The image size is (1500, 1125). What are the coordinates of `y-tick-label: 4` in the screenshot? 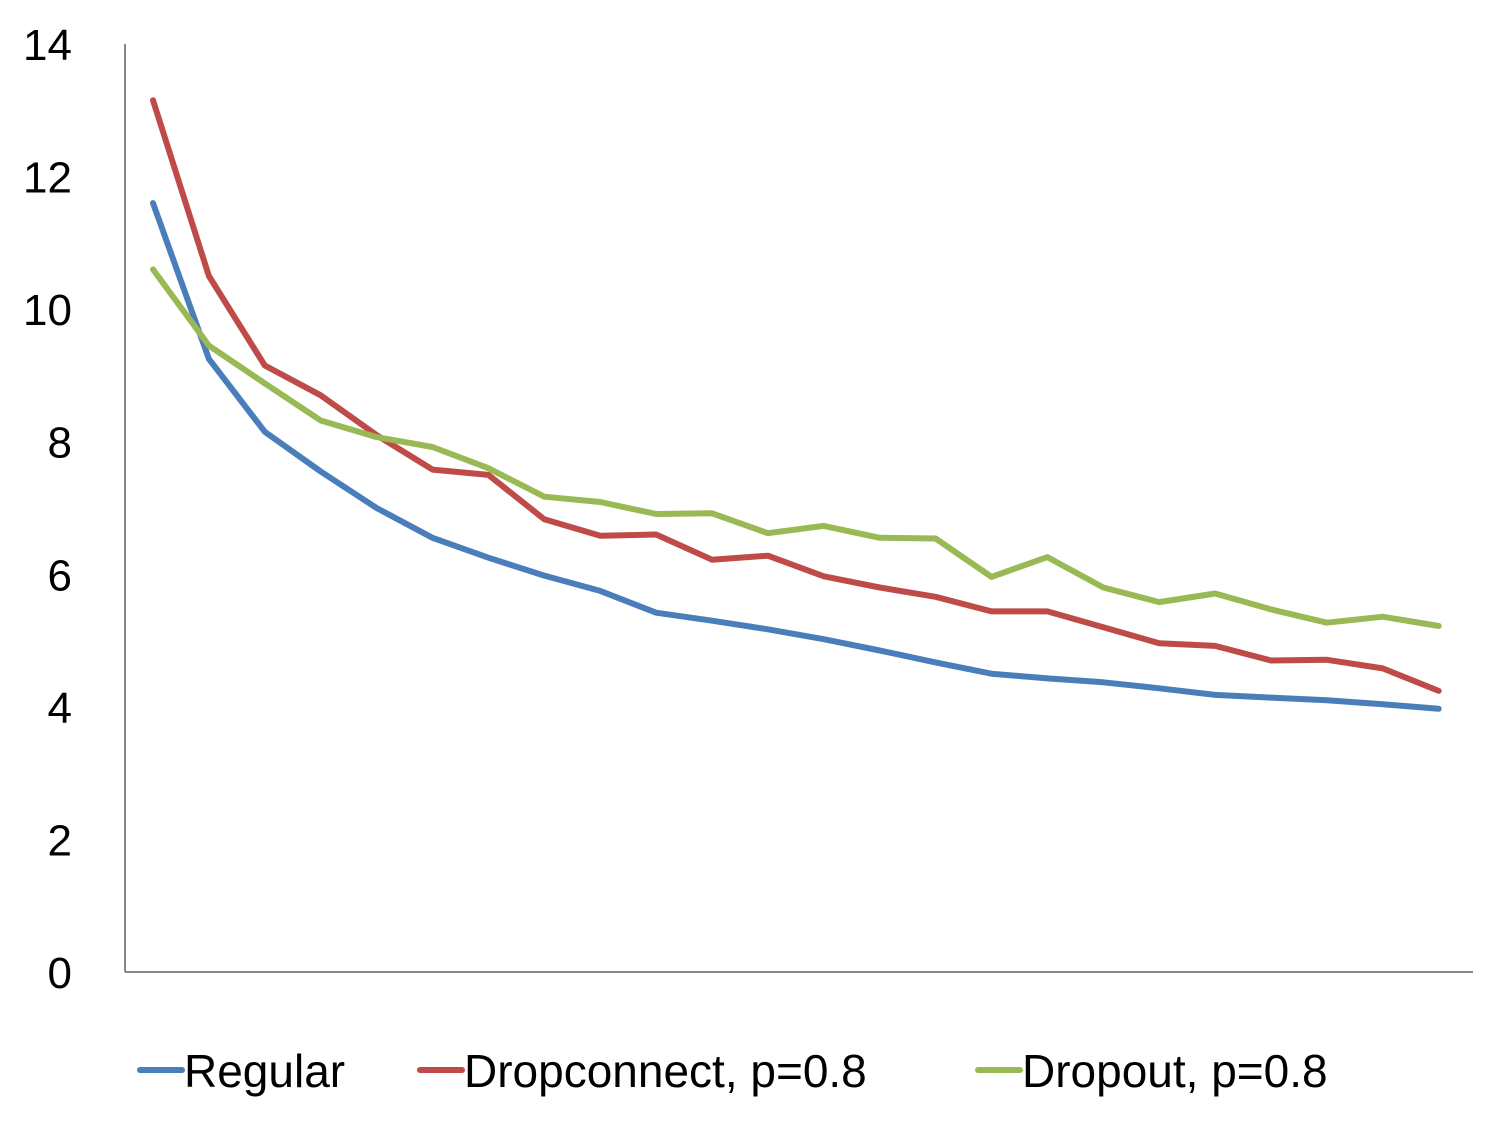 It's located at (60, 708).